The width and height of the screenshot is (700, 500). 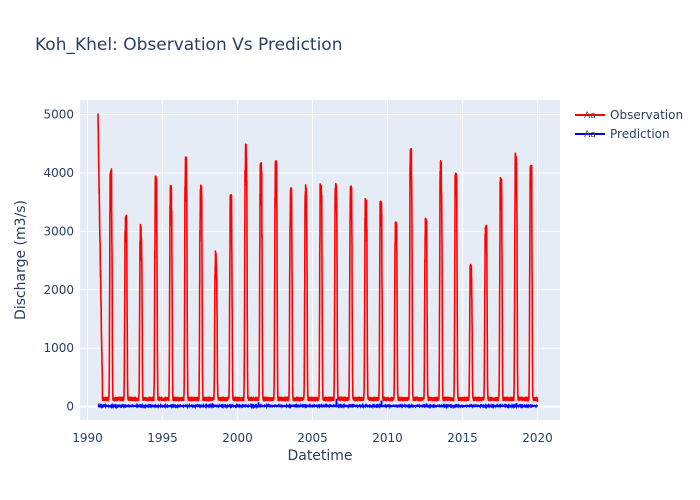 What do you see at coordinates (462, 438) in the screenshot?
I see `x-tick-label: 2015` at bounding box center [462, 438].